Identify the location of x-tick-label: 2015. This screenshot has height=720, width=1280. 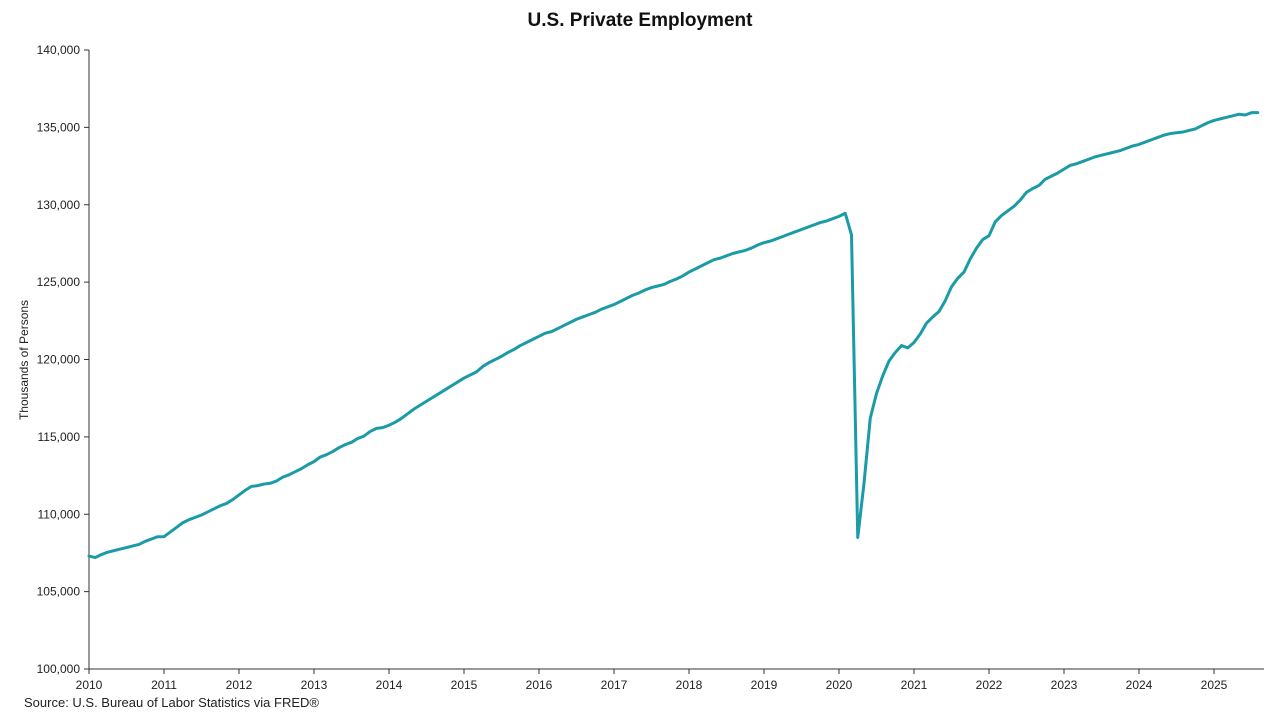
(464, 685).